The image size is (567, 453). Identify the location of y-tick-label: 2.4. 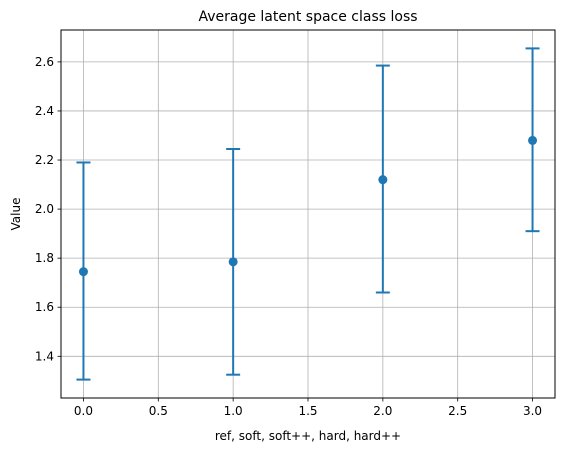
(44, 111).